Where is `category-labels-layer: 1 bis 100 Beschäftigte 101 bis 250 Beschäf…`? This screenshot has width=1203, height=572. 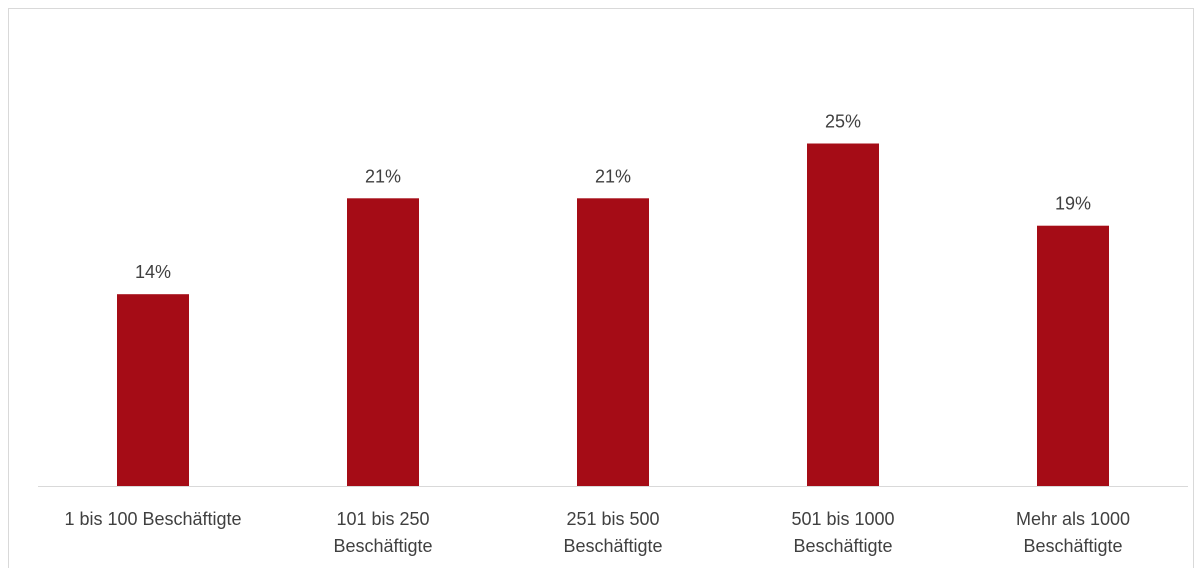 category-labels-layer: 1 bis 100 Beschäftigte 101 bis 250 Beschäf… is located at coordinates (597, 532).